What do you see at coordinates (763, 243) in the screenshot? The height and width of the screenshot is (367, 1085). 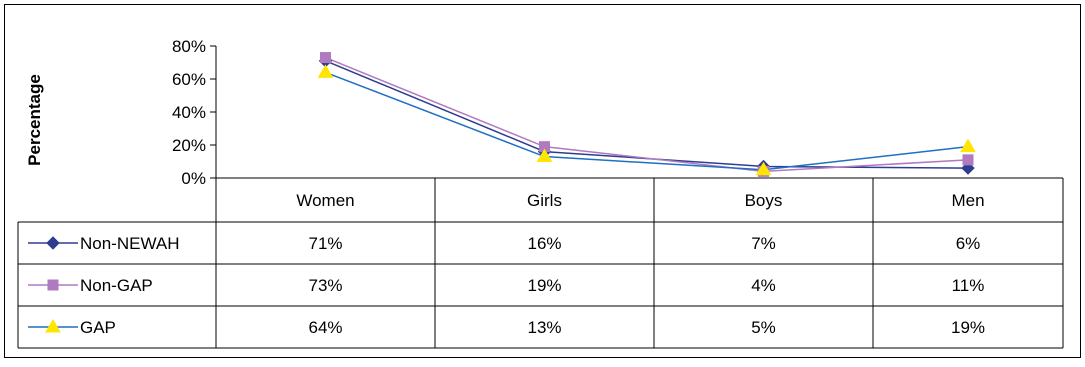 I see `data-value-label: 7%` at bounding box center [763, 243].